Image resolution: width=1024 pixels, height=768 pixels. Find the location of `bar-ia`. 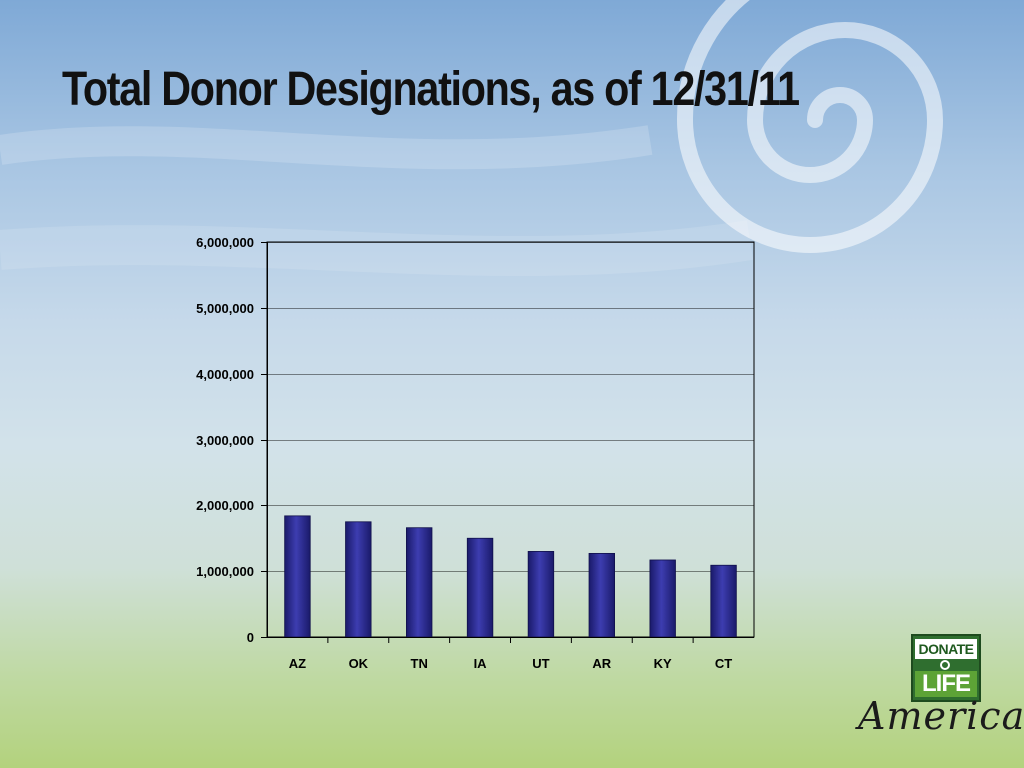

bar-ia is located at coordinates (480, 587).